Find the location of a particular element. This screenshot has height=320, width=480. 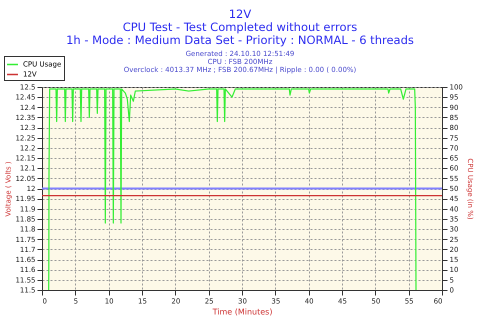

chart-title: 12V is located at coordinates (240, 14).